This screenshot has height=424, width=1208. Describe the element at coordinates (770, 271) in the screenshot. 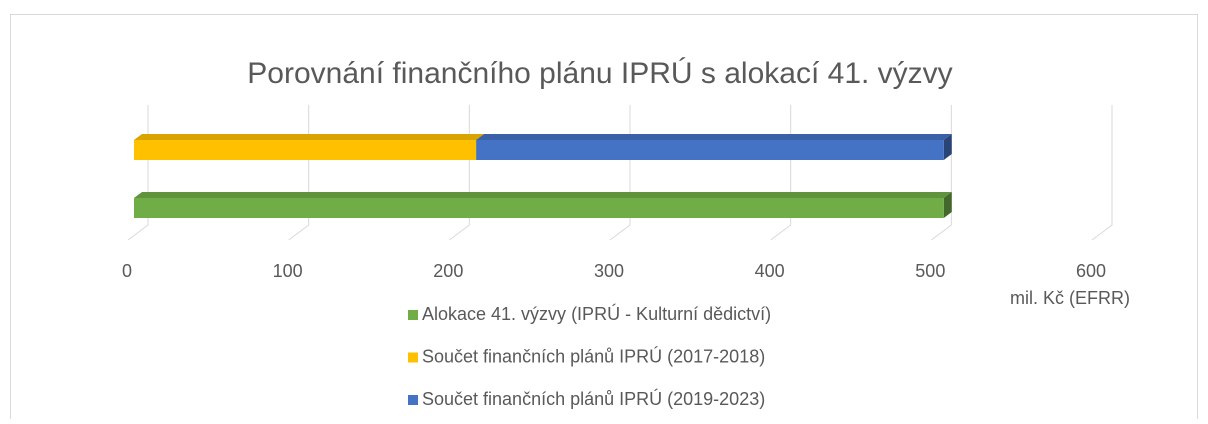

I see `x-tick-label: 400` at that location.